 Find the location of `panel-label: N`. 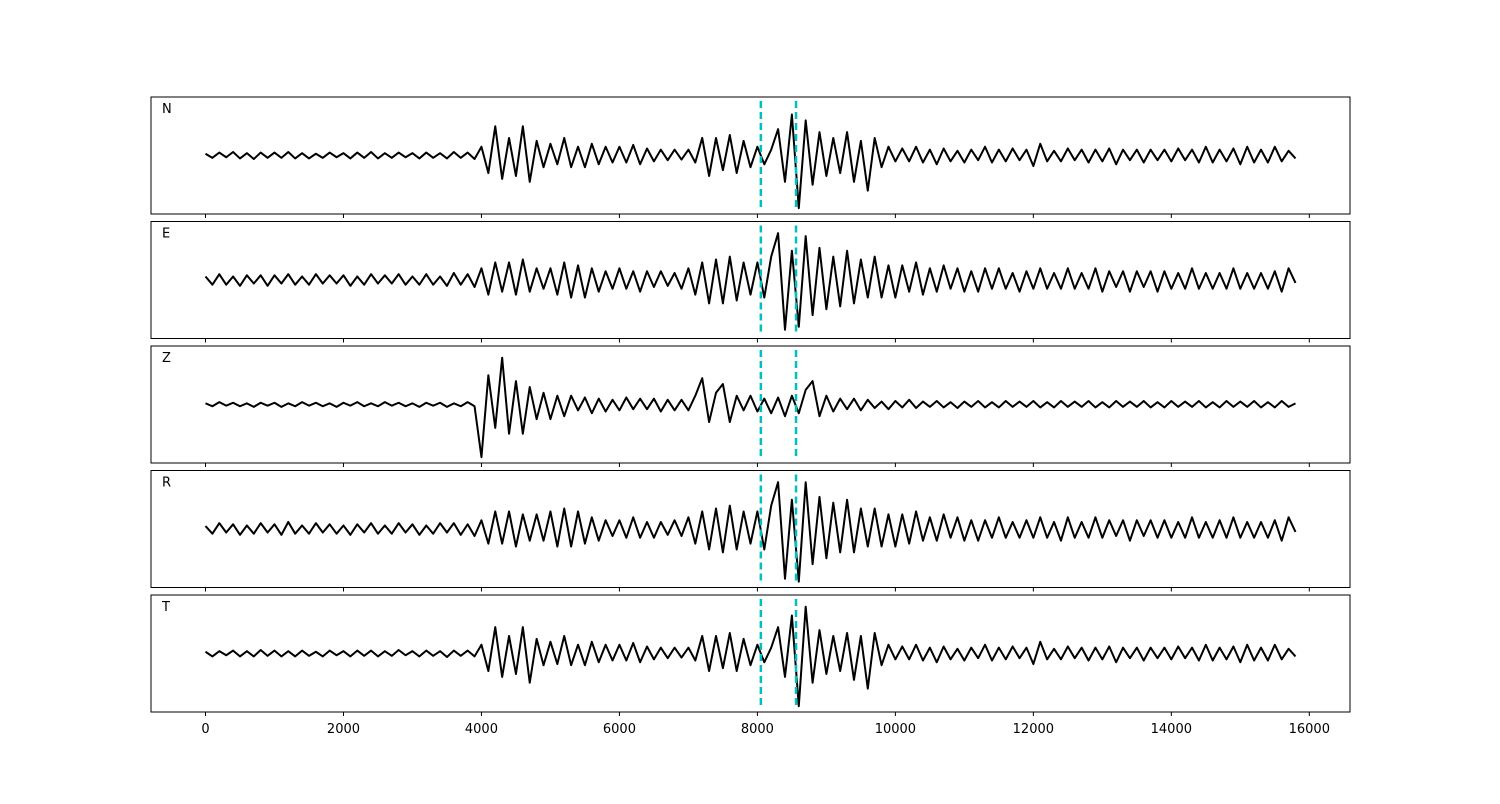

panel-label: N is located at coordinates (167, 109).